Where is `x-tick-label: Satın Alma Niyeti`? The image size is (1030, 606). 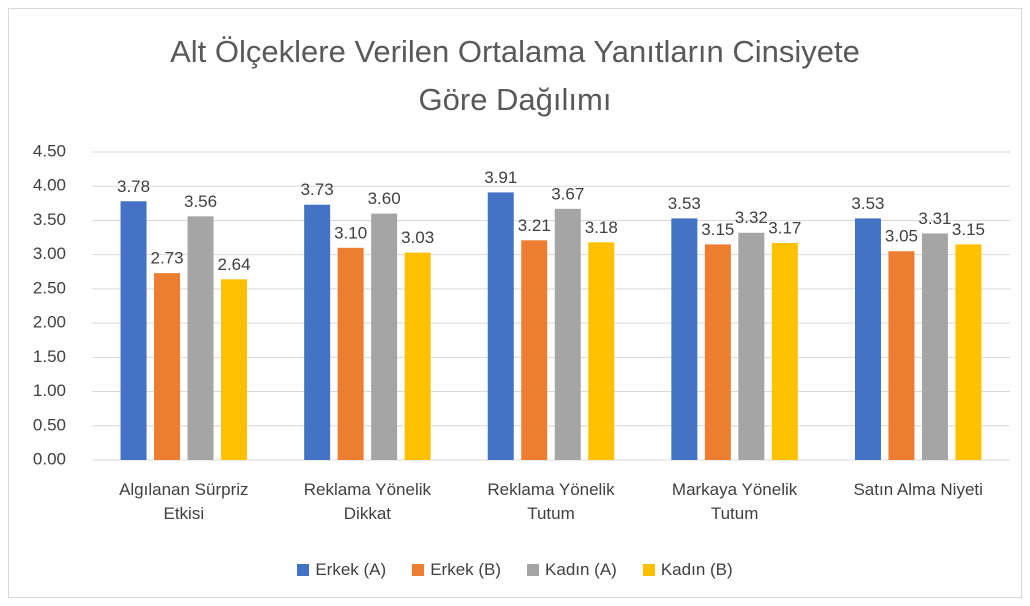 x-tick-label: Satın Alma Niyeti is located at coordinates (918, 489).